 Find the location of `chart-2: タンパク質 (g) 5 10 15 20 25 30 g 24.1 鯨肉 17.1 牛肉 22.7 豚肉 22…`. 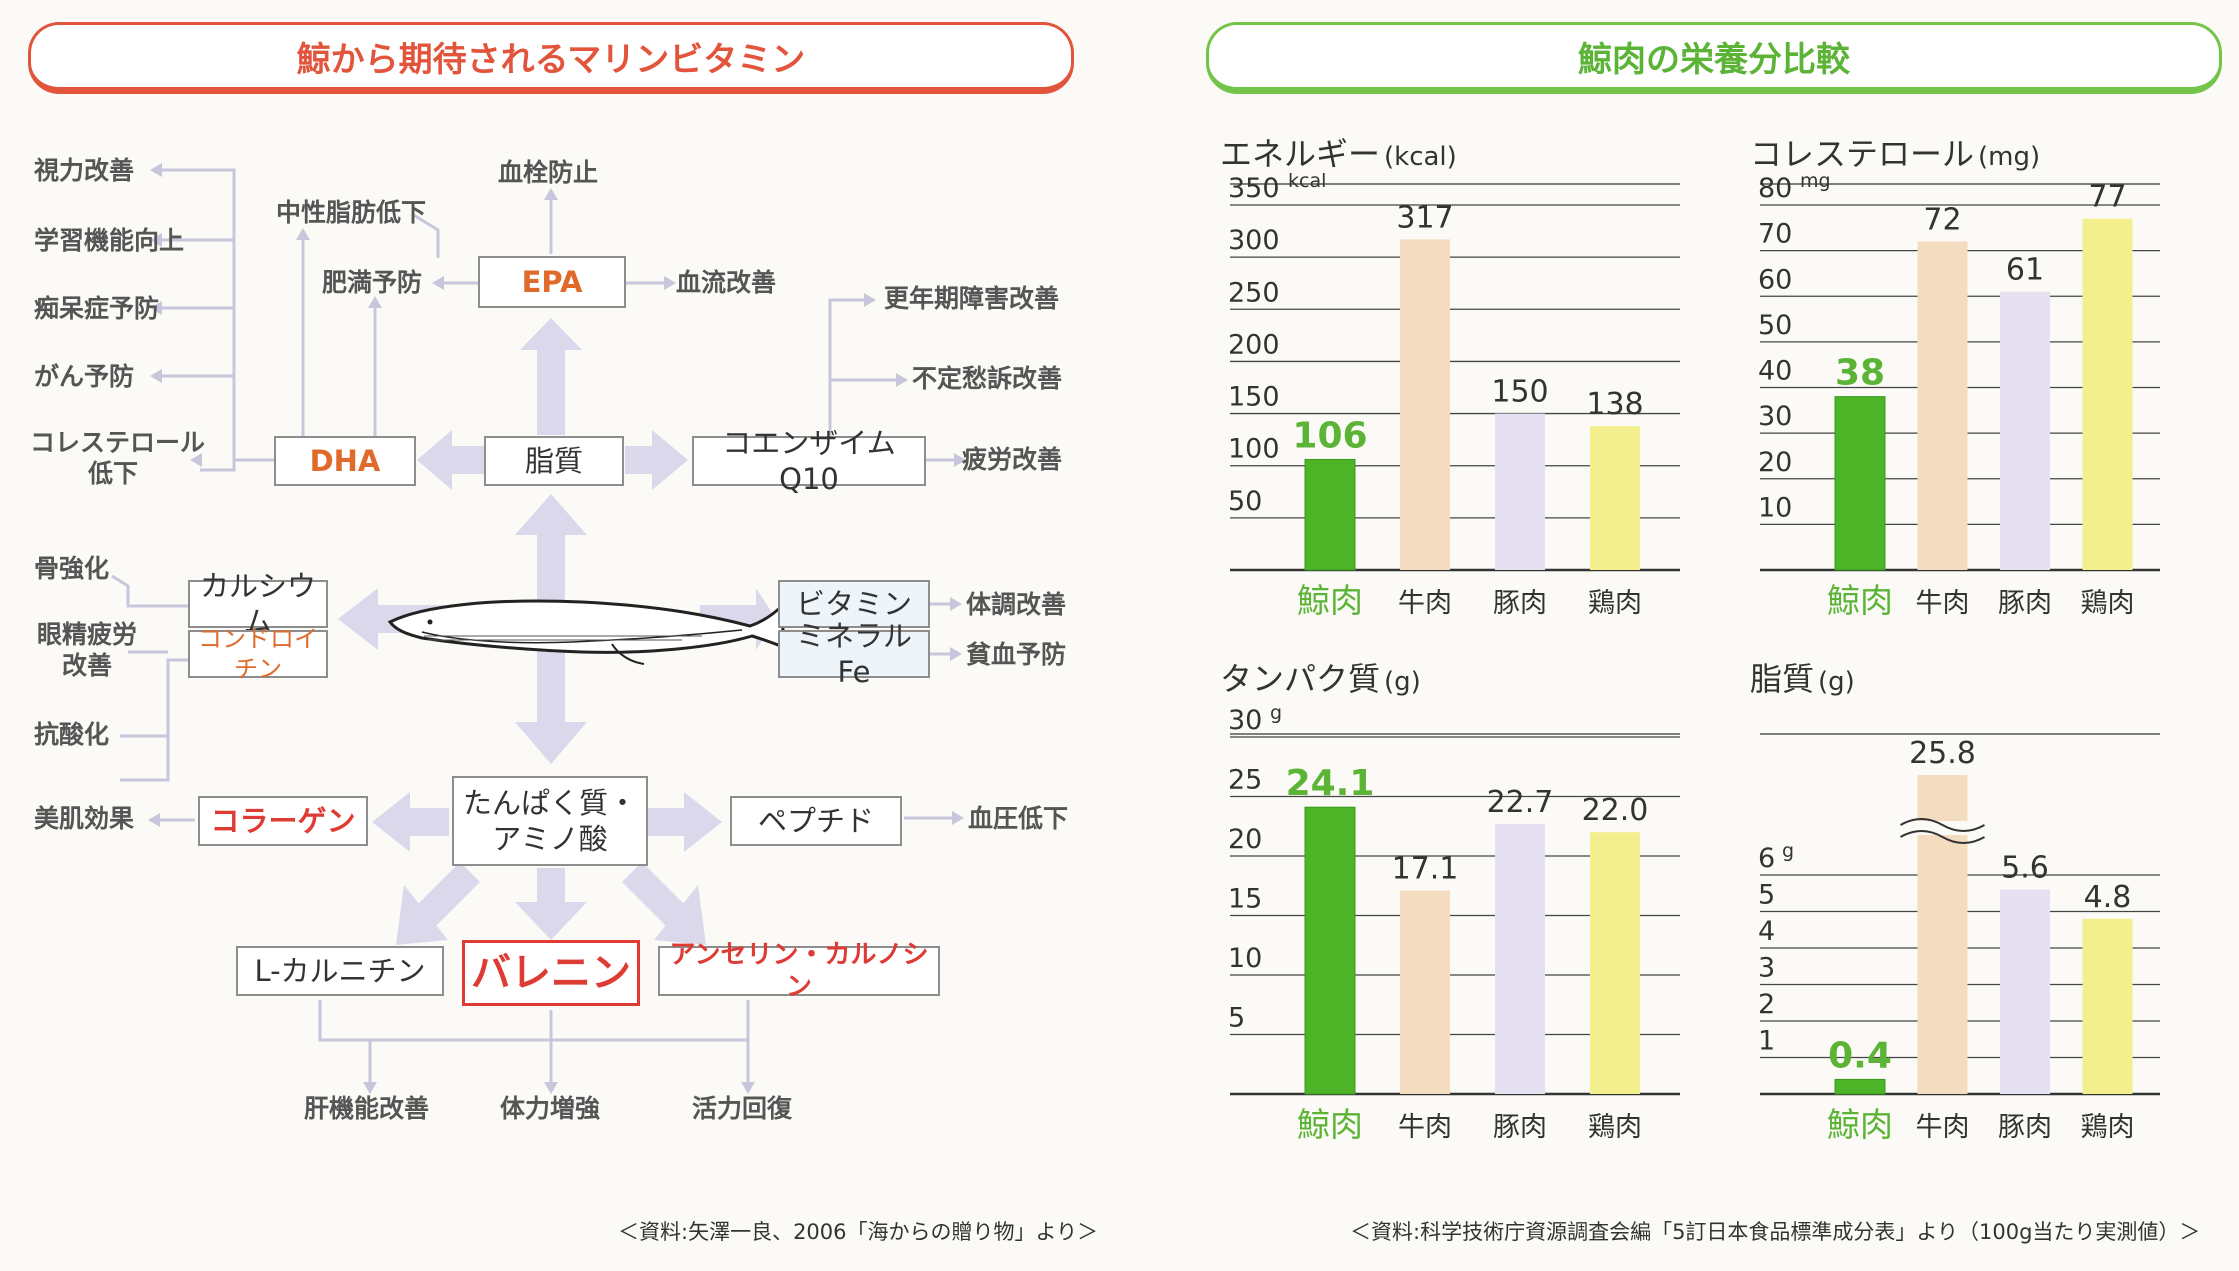

chart-2: タンパク質 (g) 5 10 15 20 25 30 g 24.1 鯨肉 17.1 牛肉 22.7 豚肉 22… is located at coordinates (1450, 902).